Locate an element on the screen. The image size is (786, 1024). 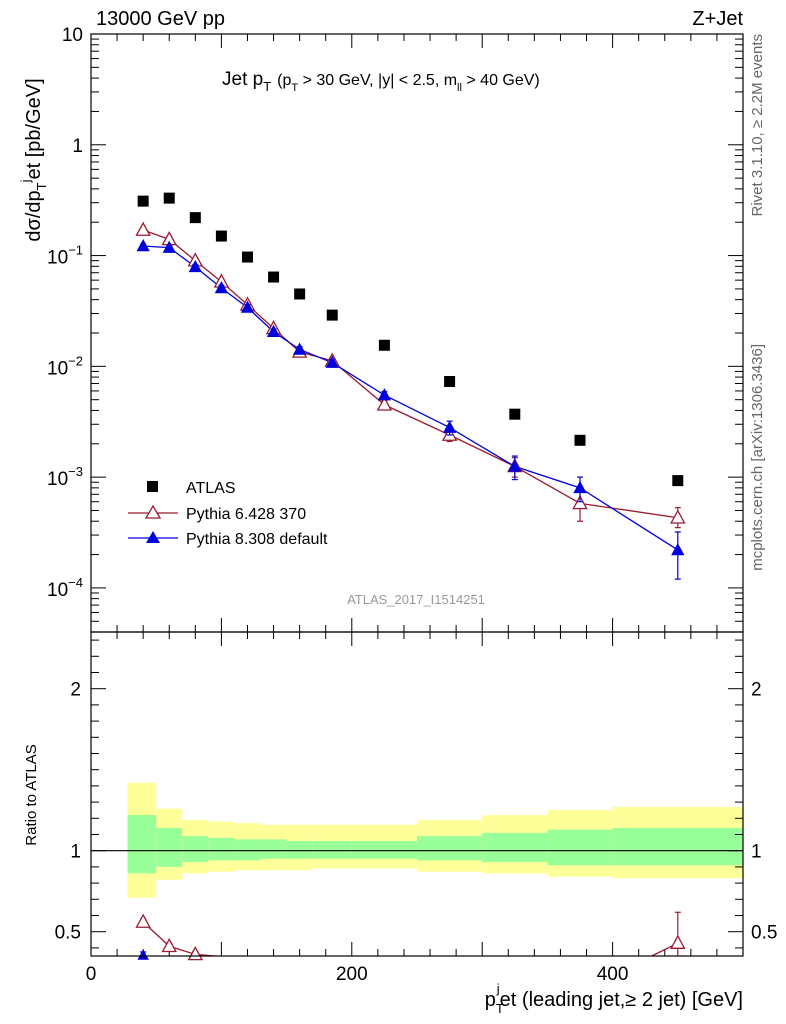
main-ytick-label: 10⁻² is located at coordinates (65, 366).